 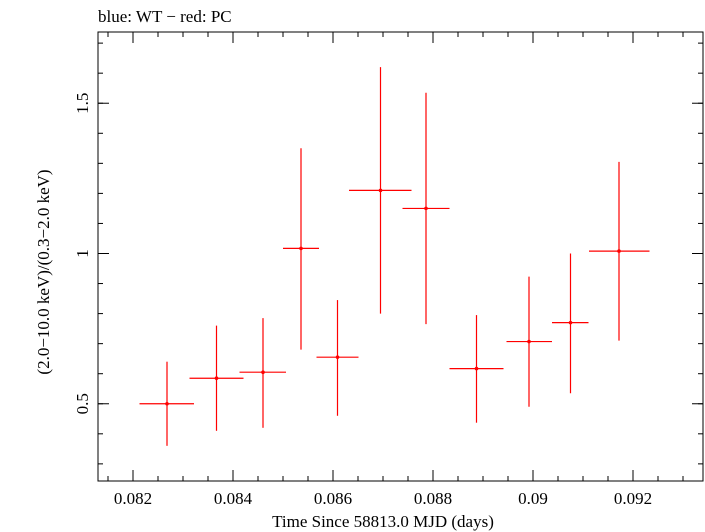 I want to click on x-tick-label: 0.084, so click(x=233, y=498).